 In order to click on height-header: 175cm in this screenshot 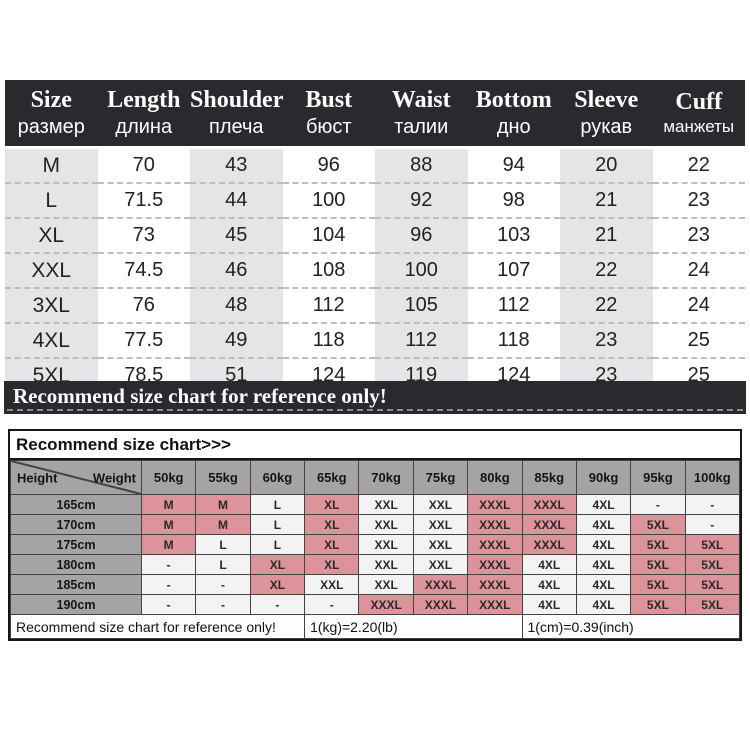, I will do `click(76, 544)`.